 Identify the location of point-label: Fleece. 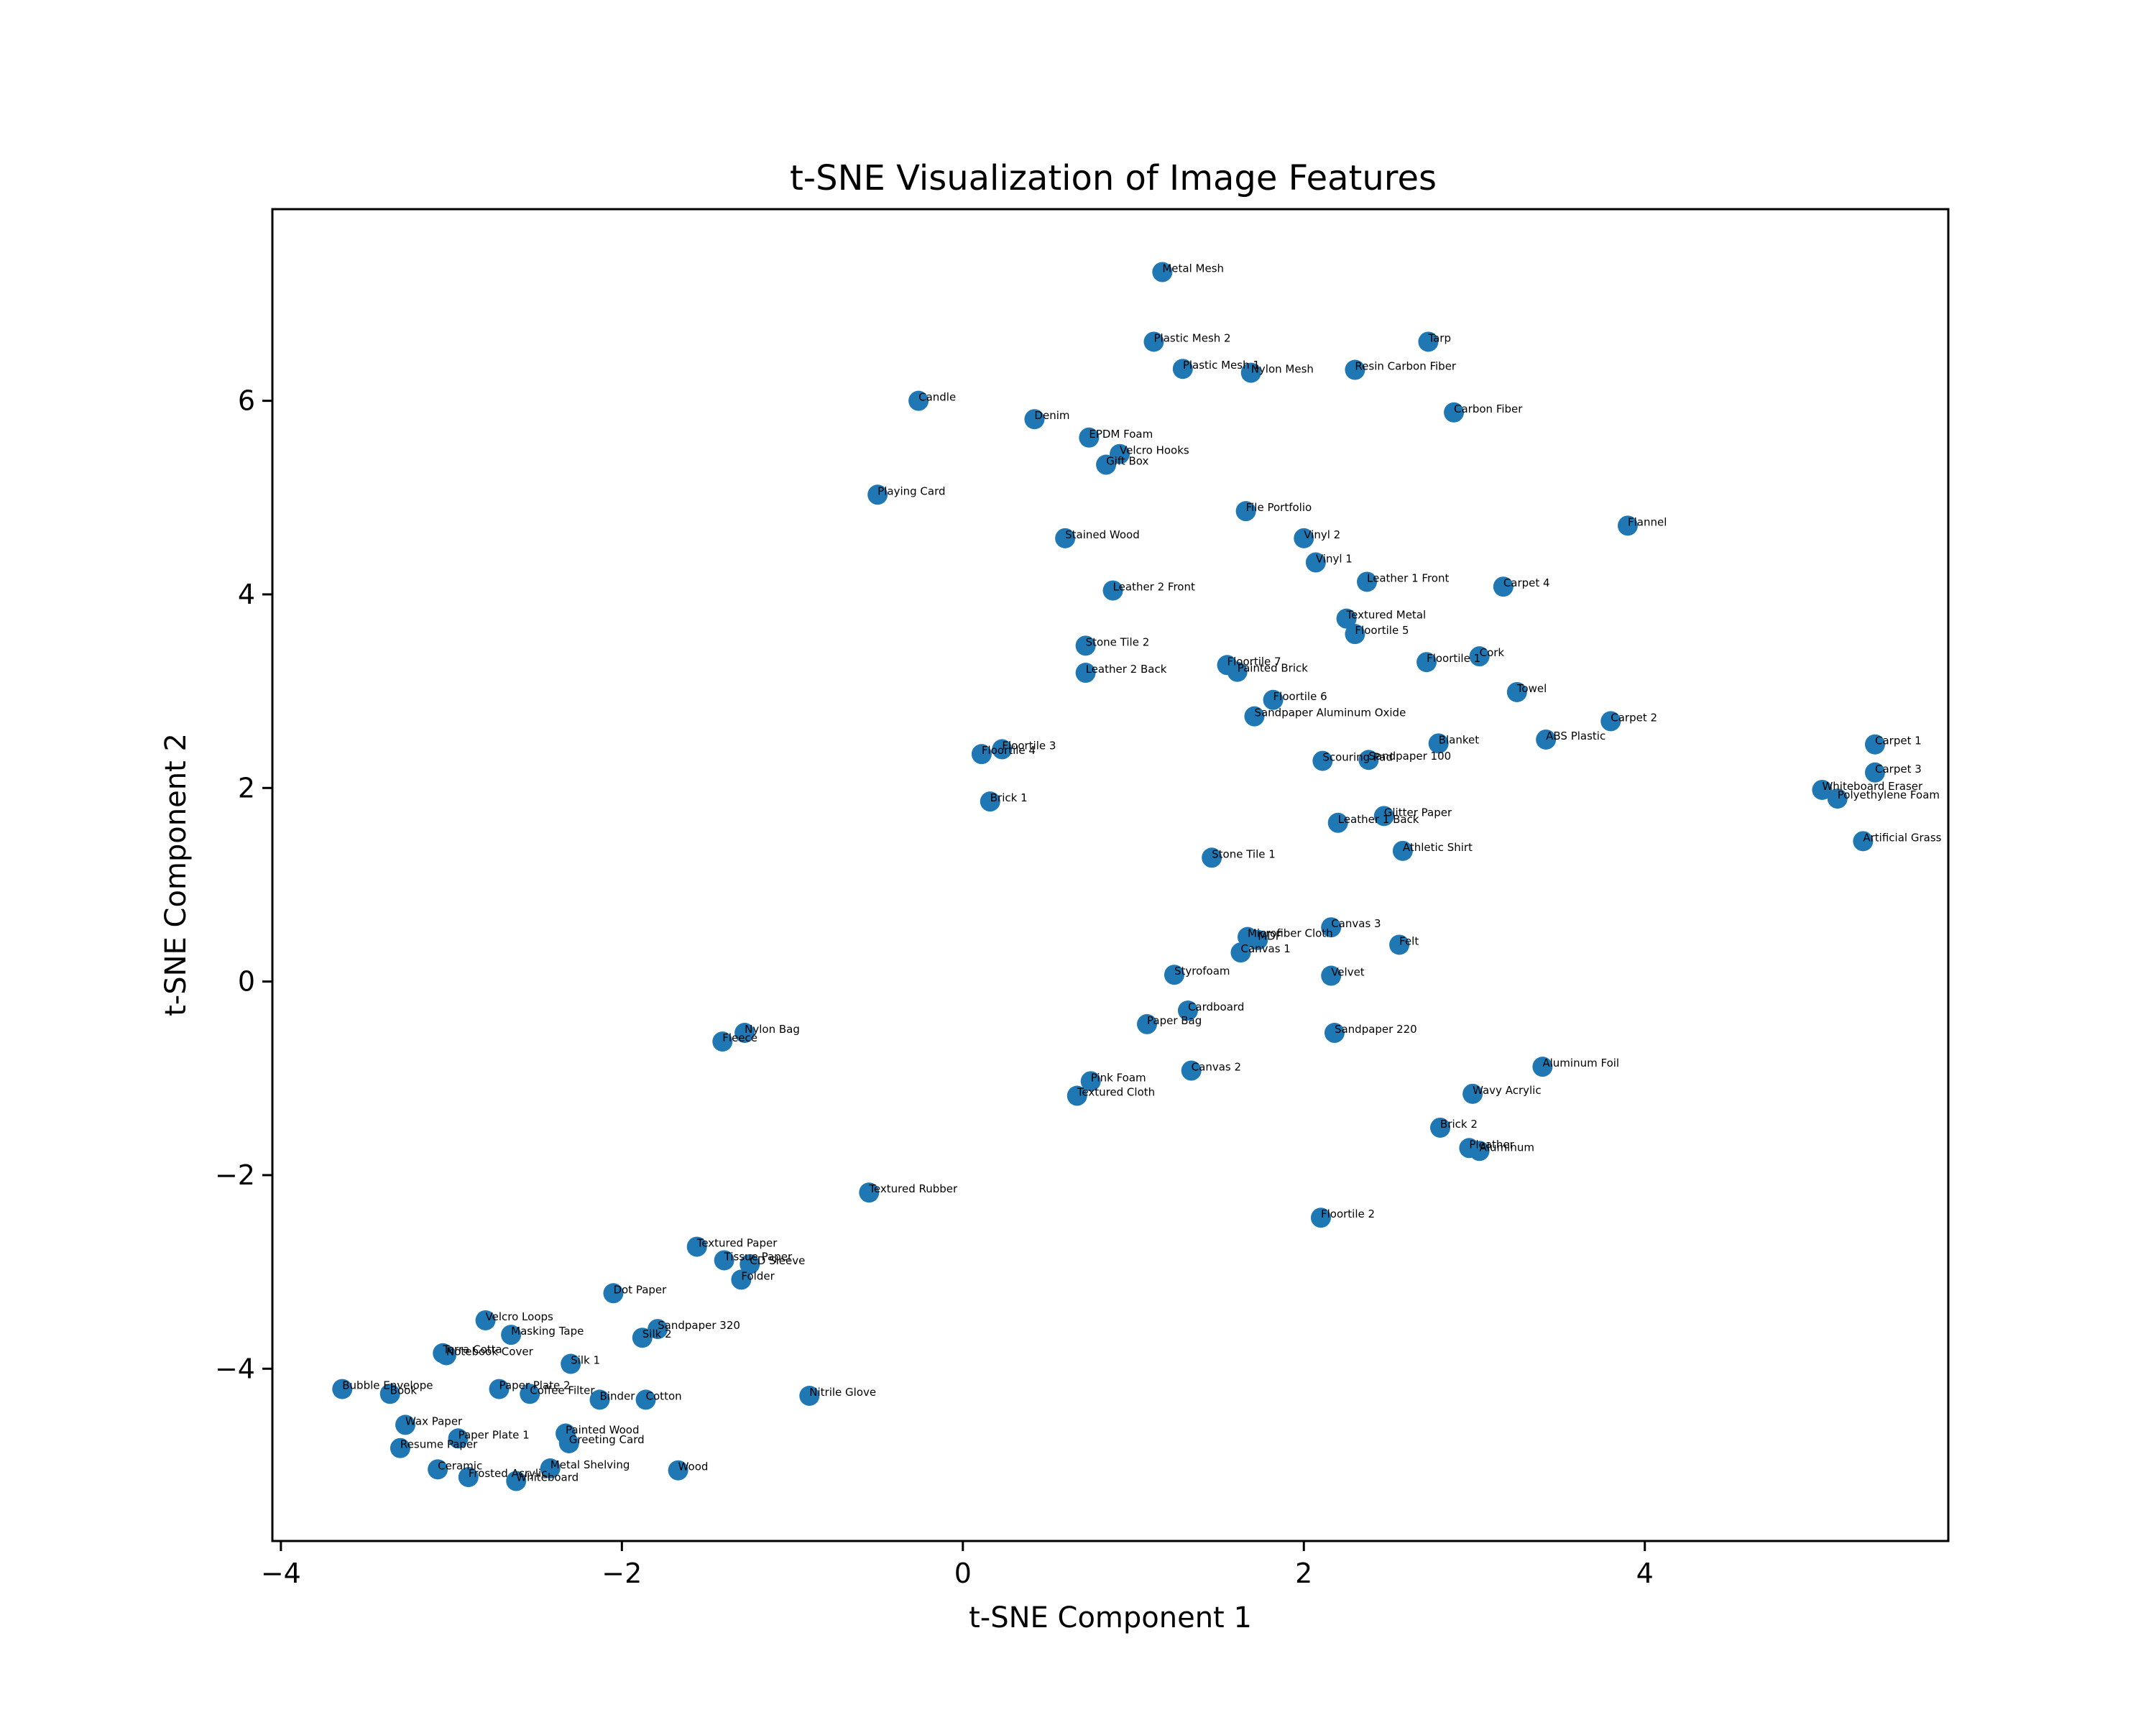
(739, 1037).